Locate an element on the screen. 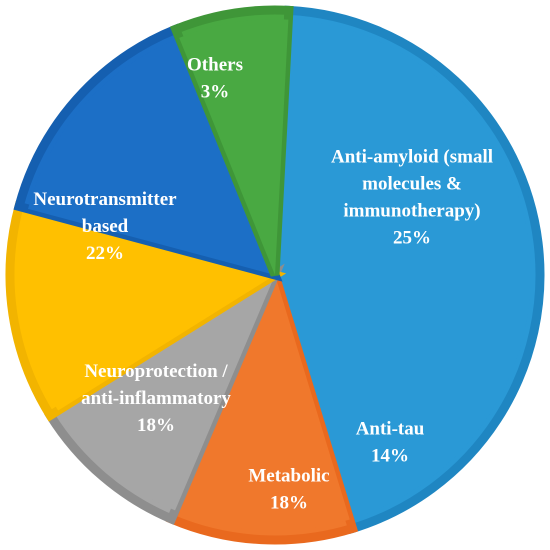  pie-slice-label-6: Others 3% is located at coordinates (215, 79).